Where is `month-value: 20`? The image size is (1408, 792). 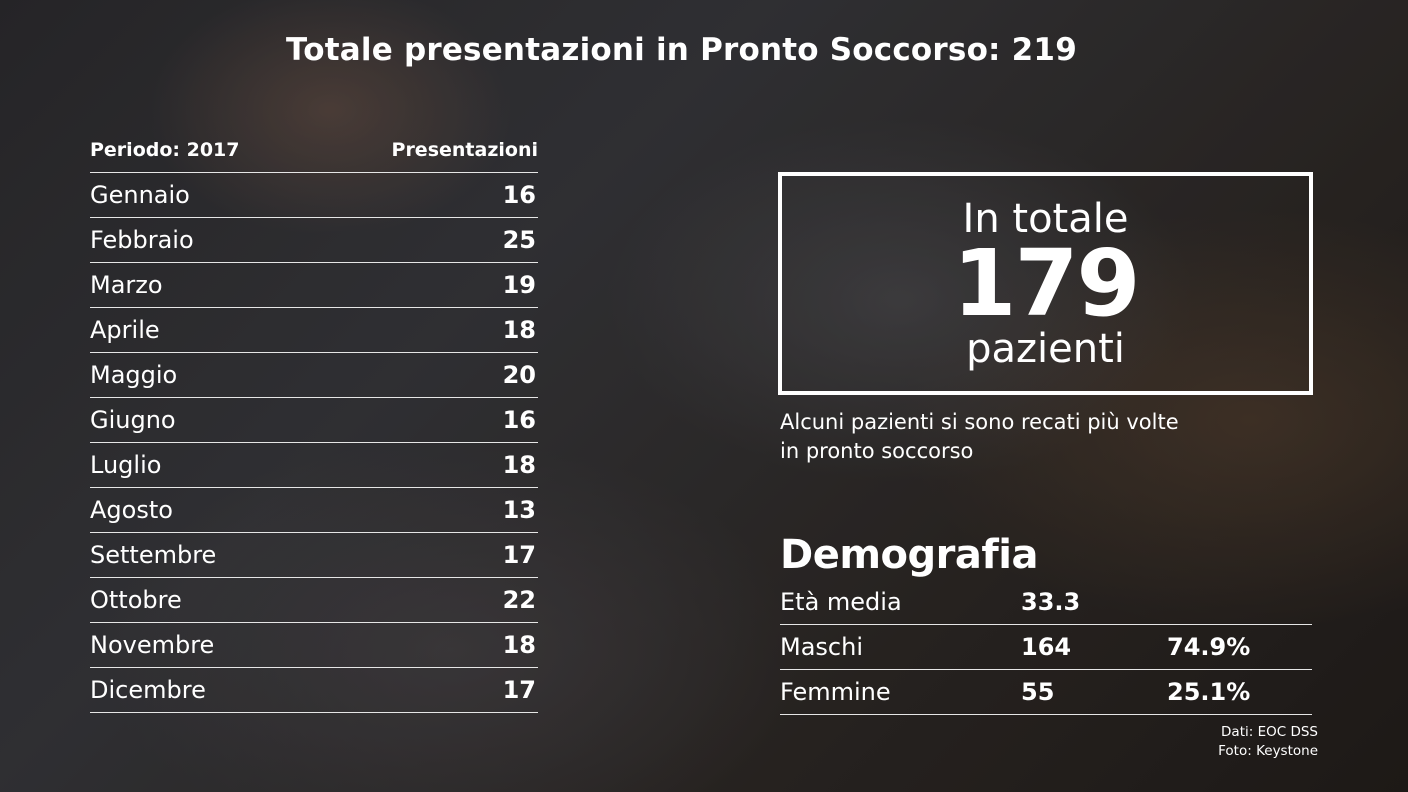
month-value: 20 is located at coordinates (519, 375).